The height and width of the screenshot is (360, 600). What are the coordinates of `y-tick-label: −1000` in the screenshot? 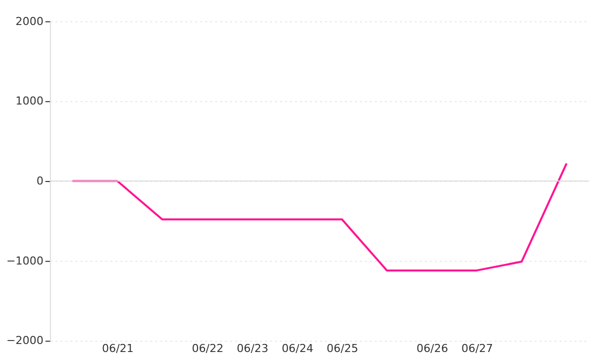 It's located at (25, 261).